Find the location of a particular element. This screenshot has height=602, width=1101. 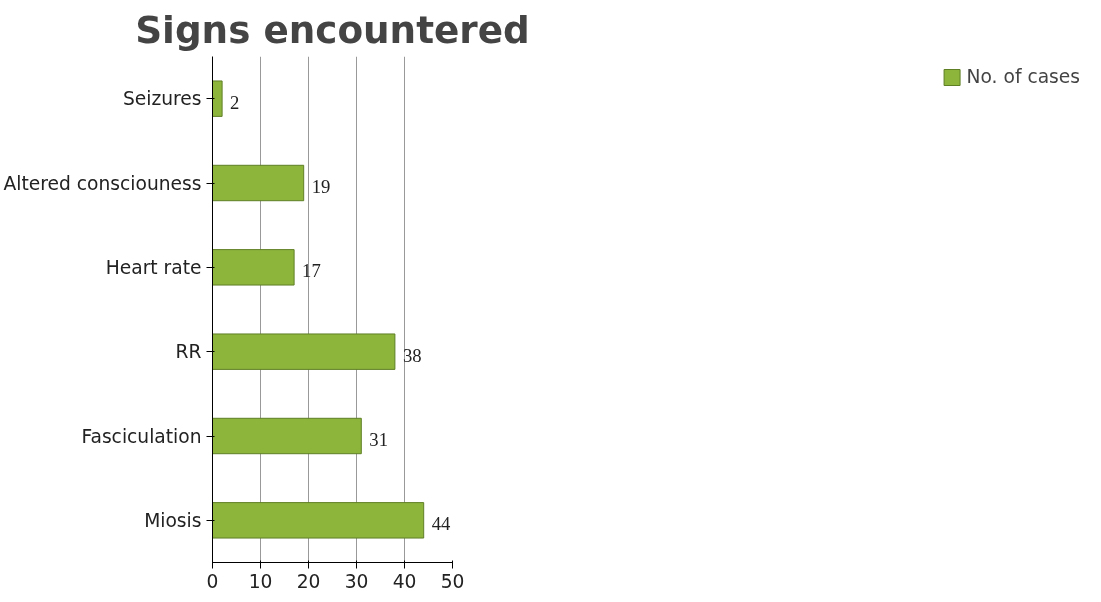

y-tick-label: Heart rate is located at coordinates (153, 267).